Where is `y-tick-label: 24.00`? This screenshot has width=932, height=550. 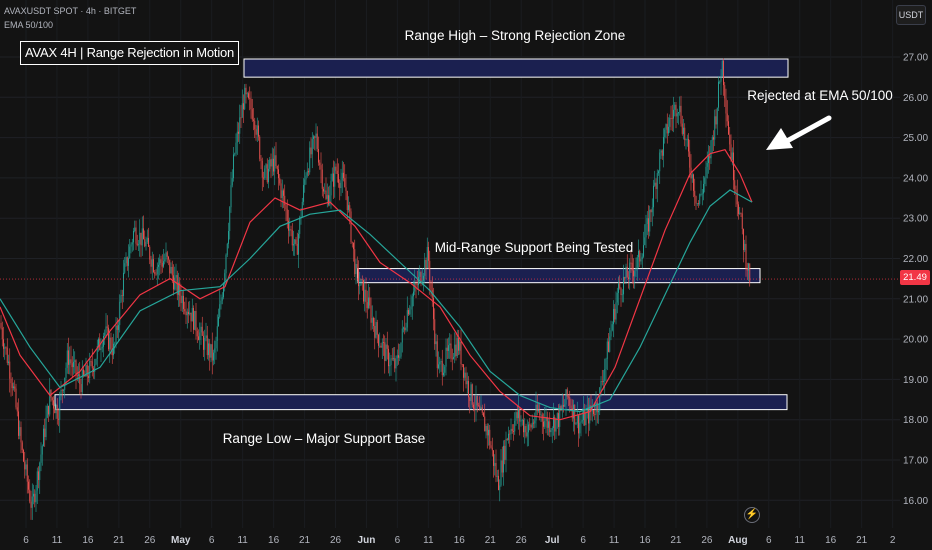
y-tick-label: 24.00 is located at coordinates (915, 178).